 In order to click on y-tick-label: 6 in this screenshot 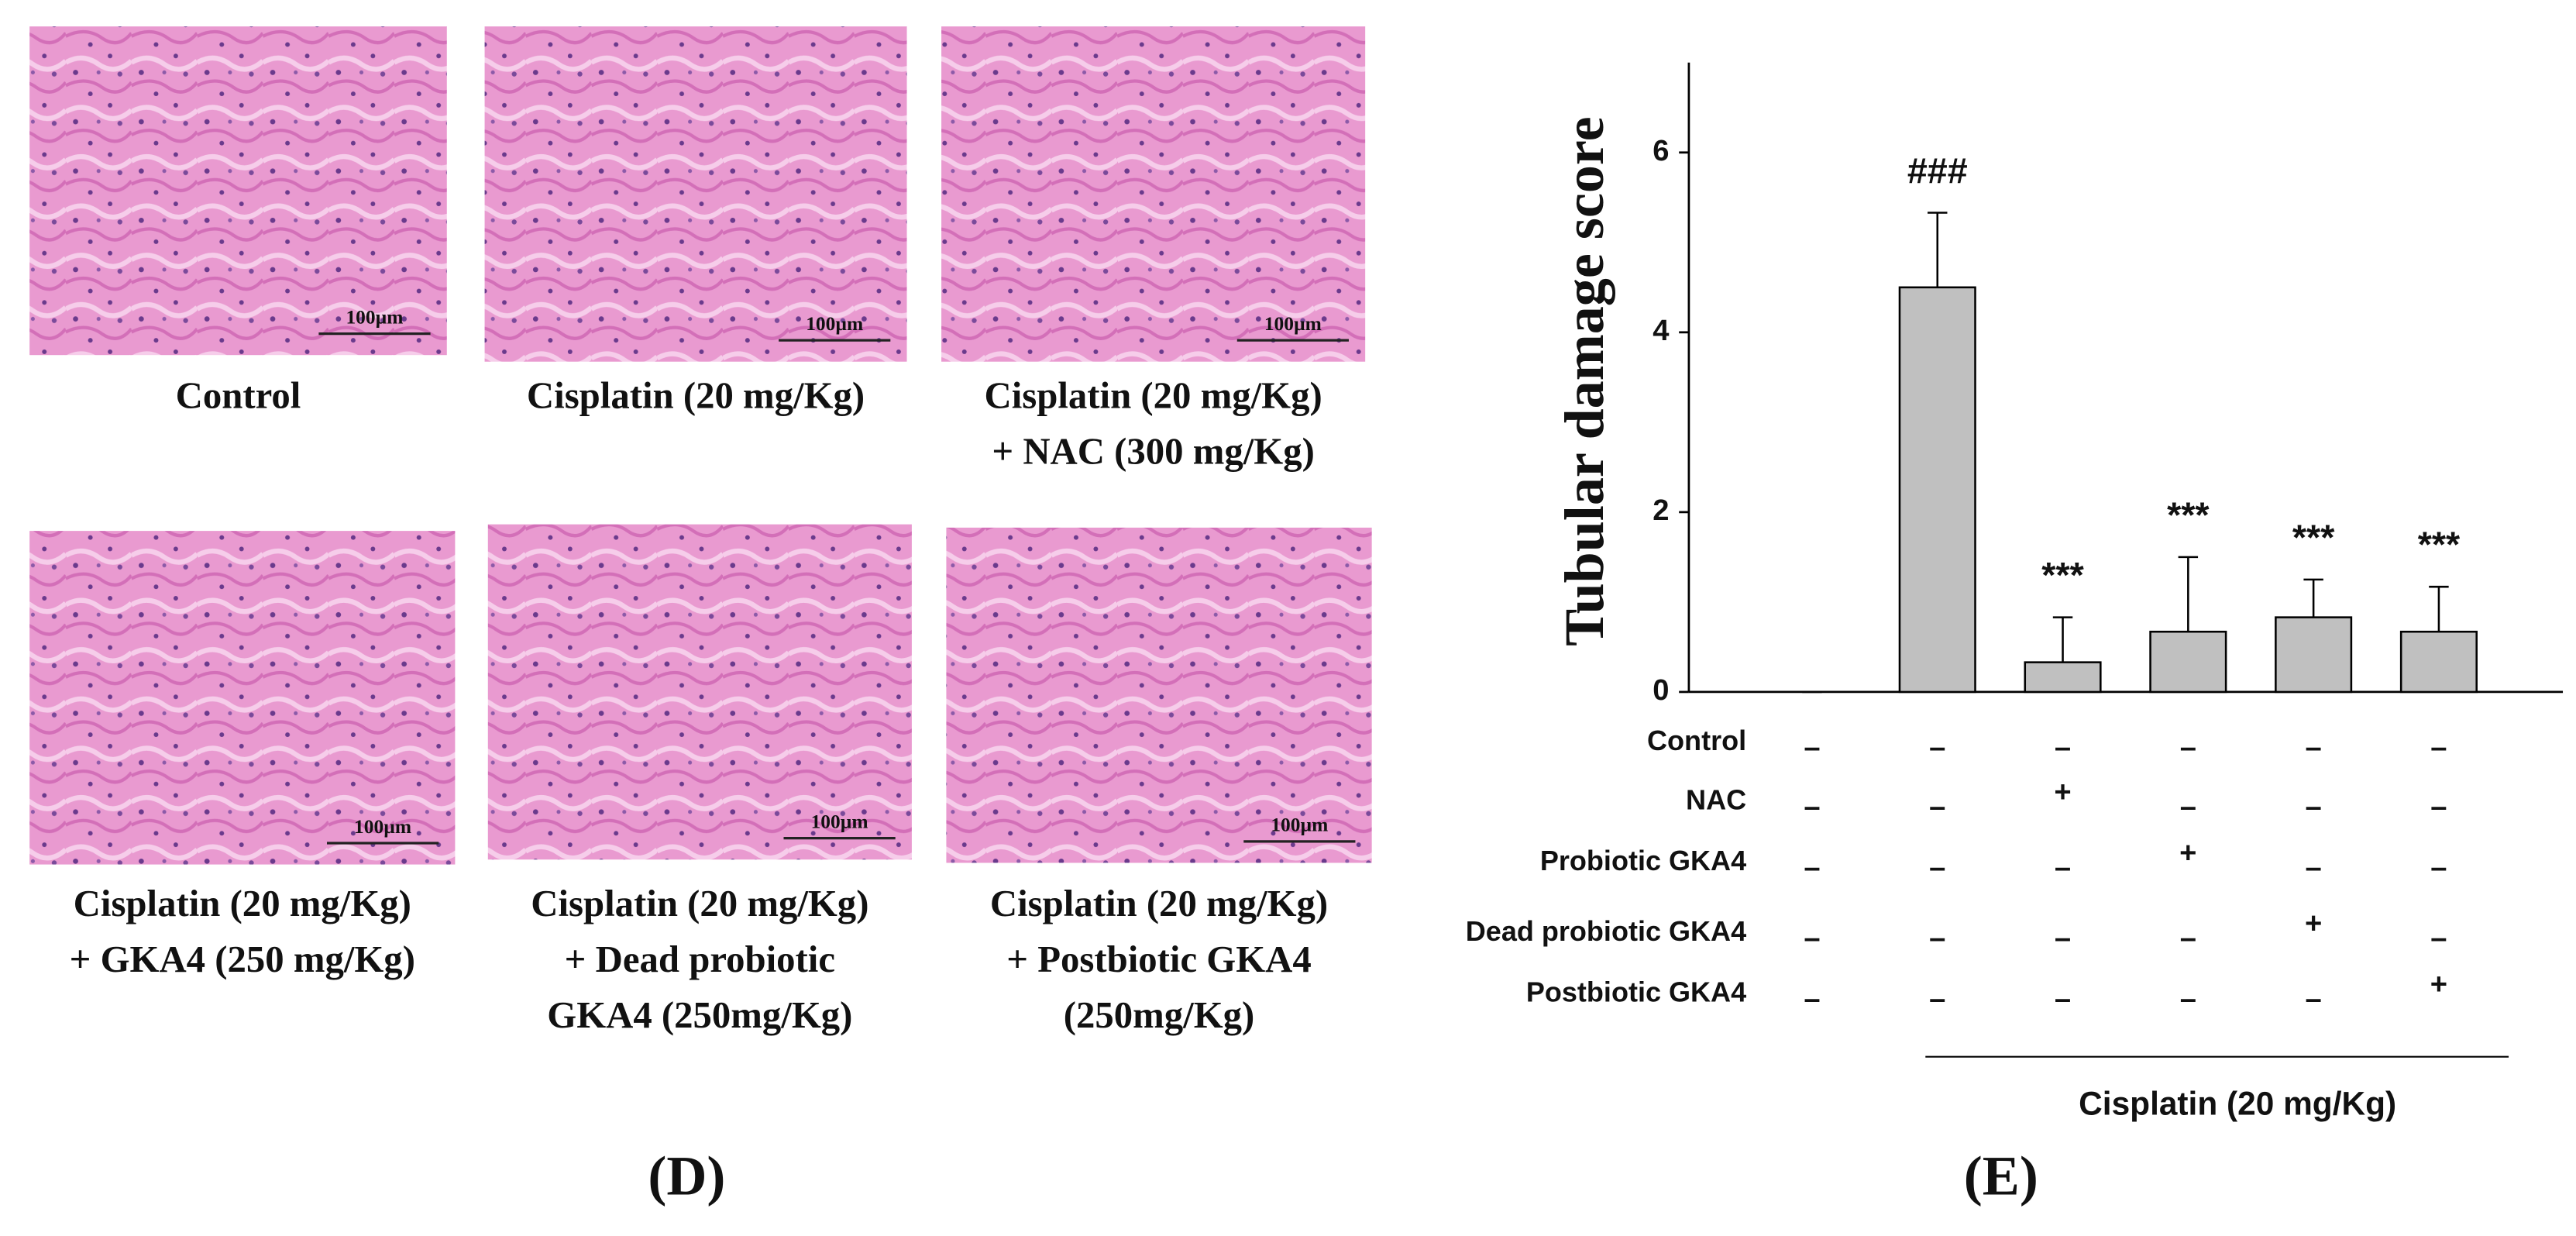, I will do `click(1661, 150)`.